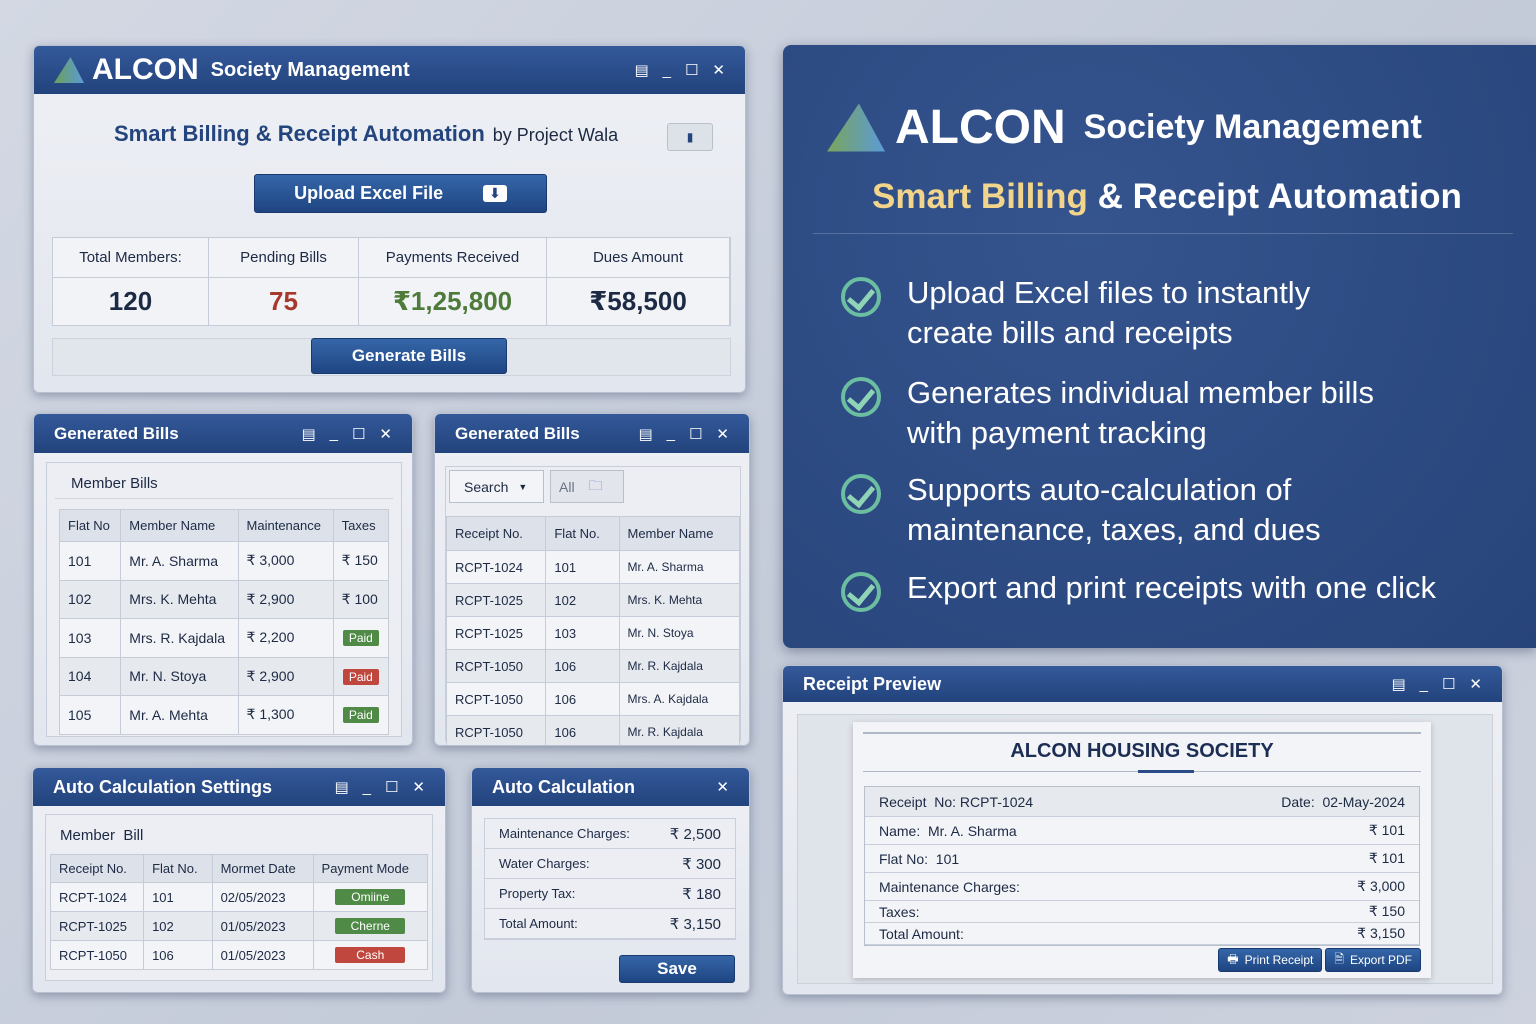  I want to click on table-cell: 01/05/2023, so click(262, 955).